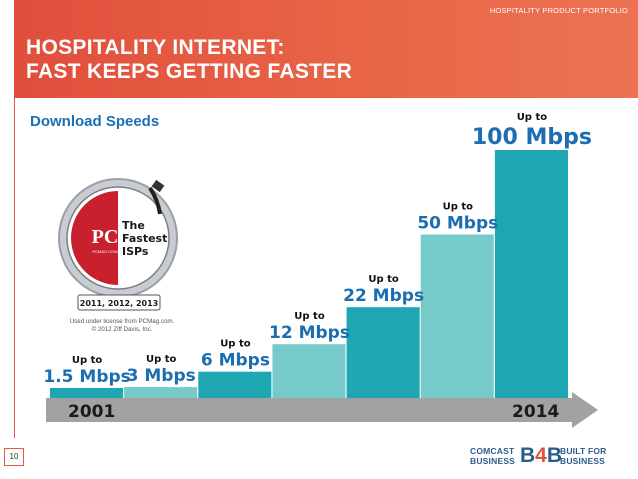 This screenshot has height=479, width=638. Describe the element at coordinates (583, 451) in the screenshot. I see `logo-right-line1: BUILT FOR` at that location.